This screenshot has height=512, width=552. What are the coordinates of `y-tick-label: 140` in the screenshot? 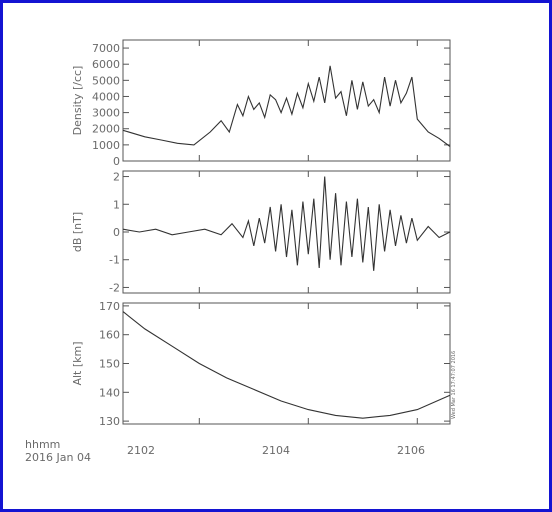 It's located at (109, 392).